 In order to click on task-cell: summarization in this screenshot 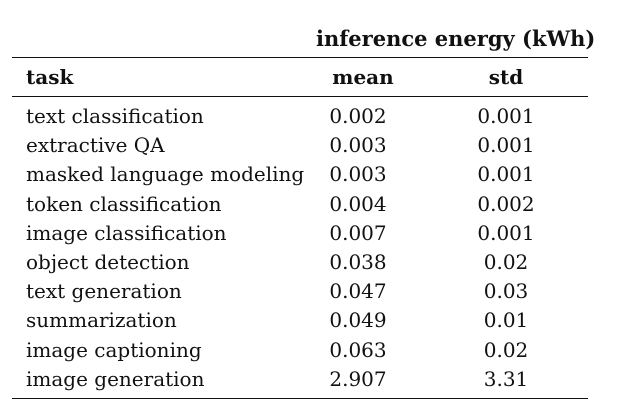, I will do `click(101, 320)`.